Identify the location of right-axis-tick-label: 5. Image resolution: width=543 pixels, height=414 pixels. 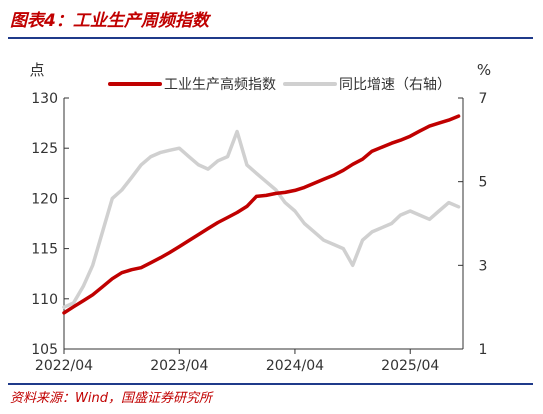
(483, 183).